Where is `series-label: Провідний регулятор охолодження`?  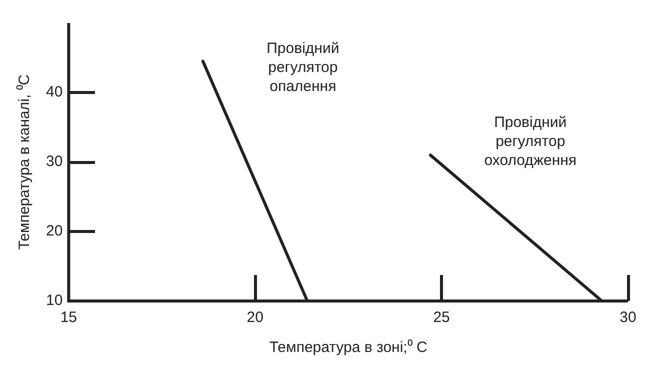
series-label: Провідний регулятор охолодження is located at coordinates (530, 142).